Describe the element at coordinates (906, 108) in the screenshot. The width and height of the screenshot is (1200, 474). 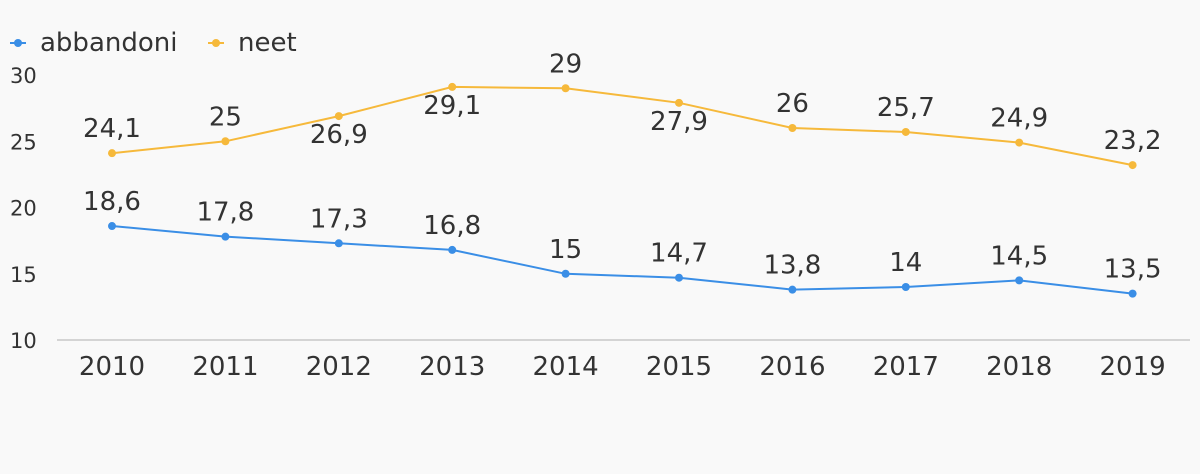
I see `data-label-neet: 25,7` at that location.